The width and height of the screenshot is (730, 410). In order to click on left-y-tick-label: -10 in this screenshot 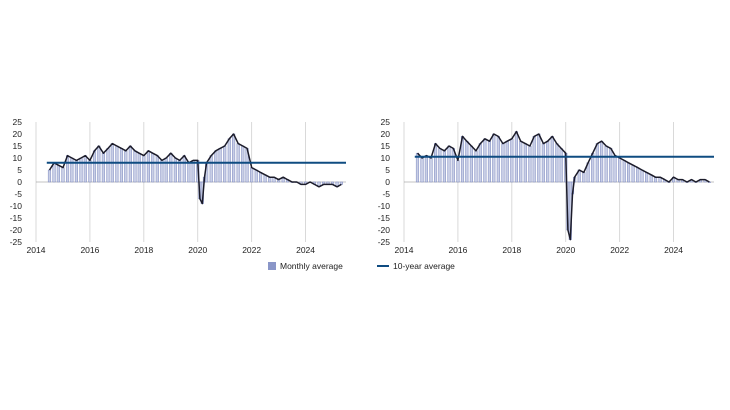, I will do `click(16, 206)`.